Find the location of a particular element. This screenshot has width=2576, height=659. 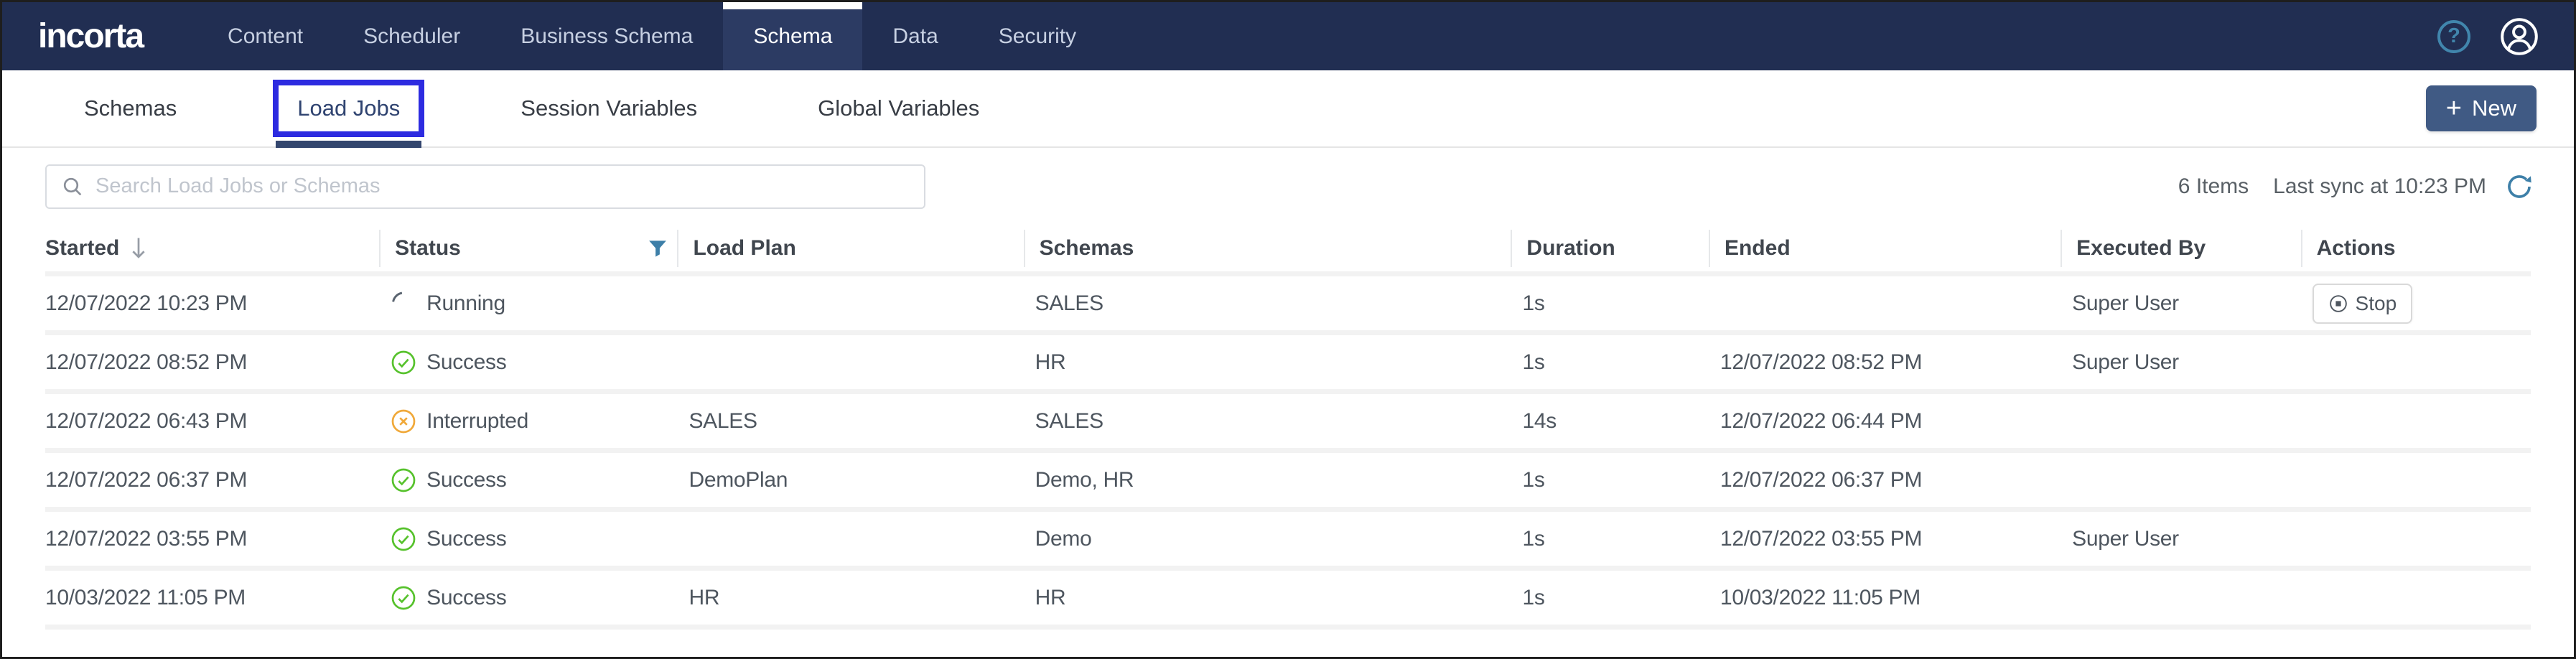

help-icon: ? is located at coordinates (2453, 36).